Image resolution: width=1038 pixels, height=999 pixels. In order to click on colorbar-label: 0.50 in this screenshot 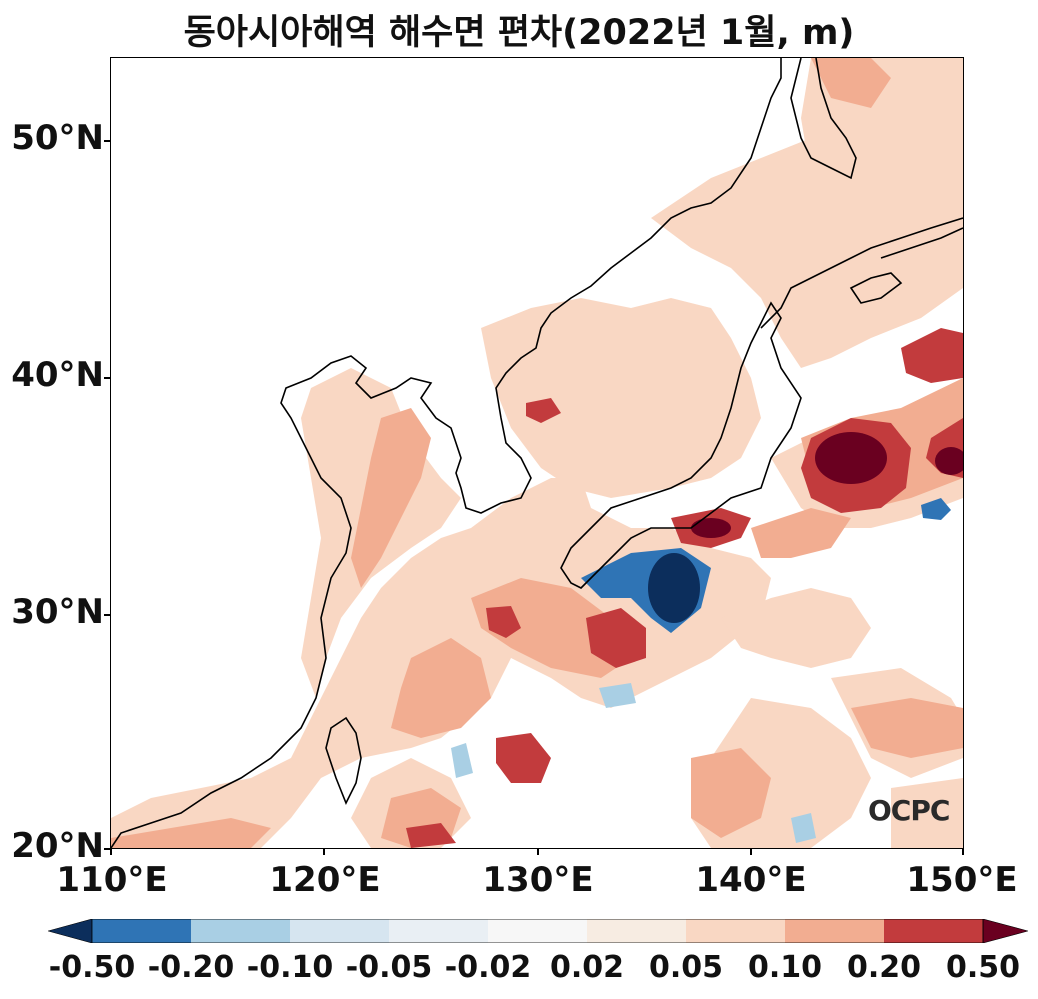, I will do `click(983, 967)`.